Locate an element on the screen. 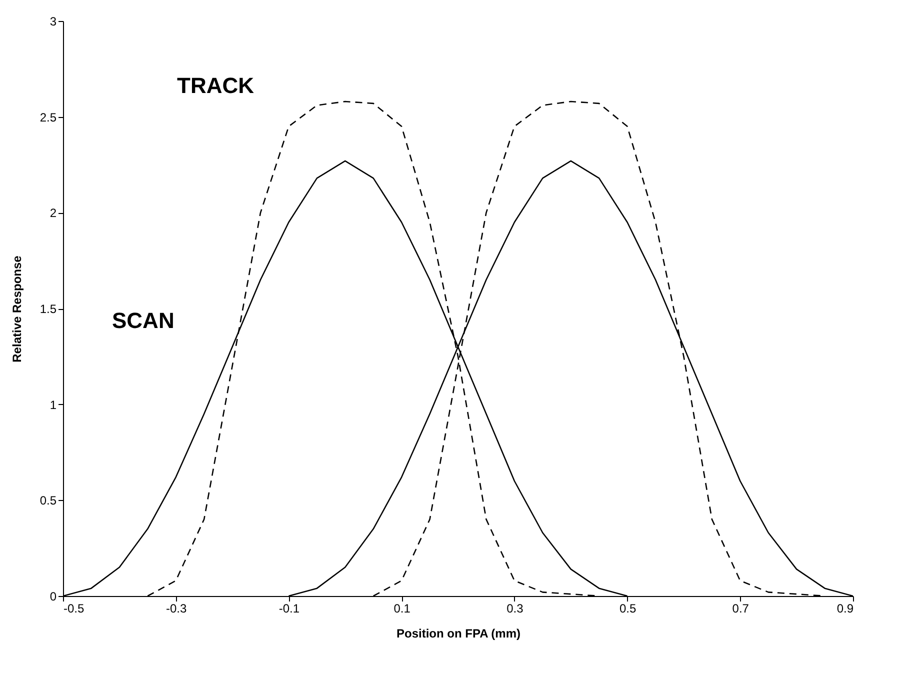  y-tick-label: 1.5 is located at coordinates (48, 309).